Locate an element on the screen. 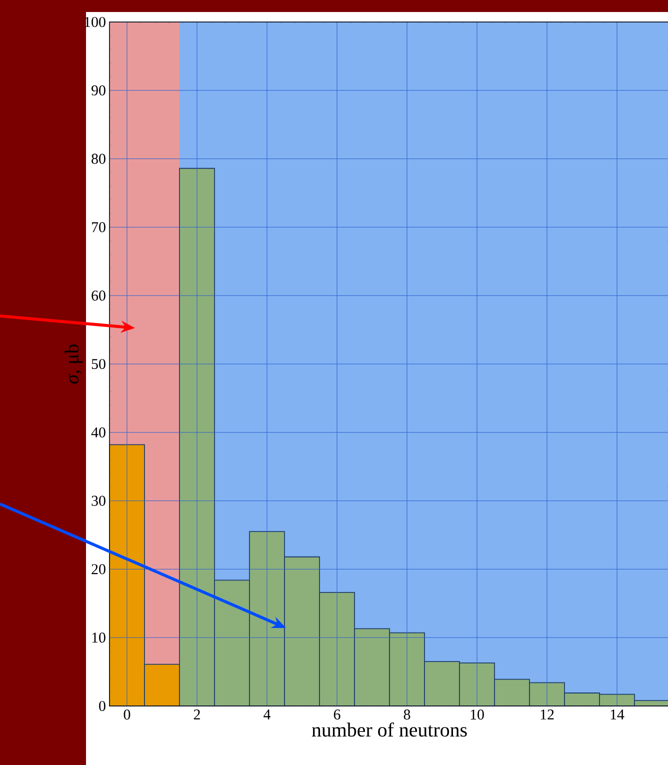 The image size is (668, 765). x-axis-title: number of neutrons is located at coordinates (389, 729).